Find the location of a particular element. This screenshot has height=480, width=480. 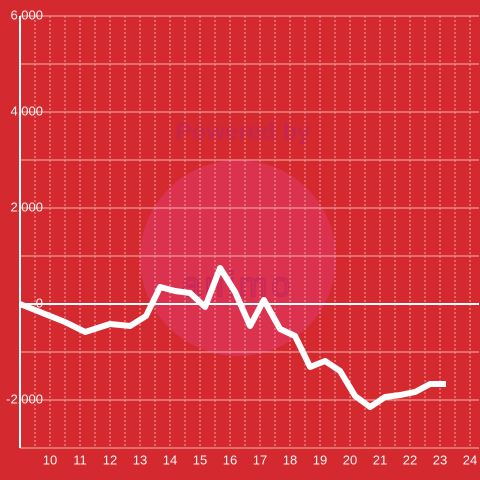

x-tick-label: 24 is located at coordinates (470, 459).